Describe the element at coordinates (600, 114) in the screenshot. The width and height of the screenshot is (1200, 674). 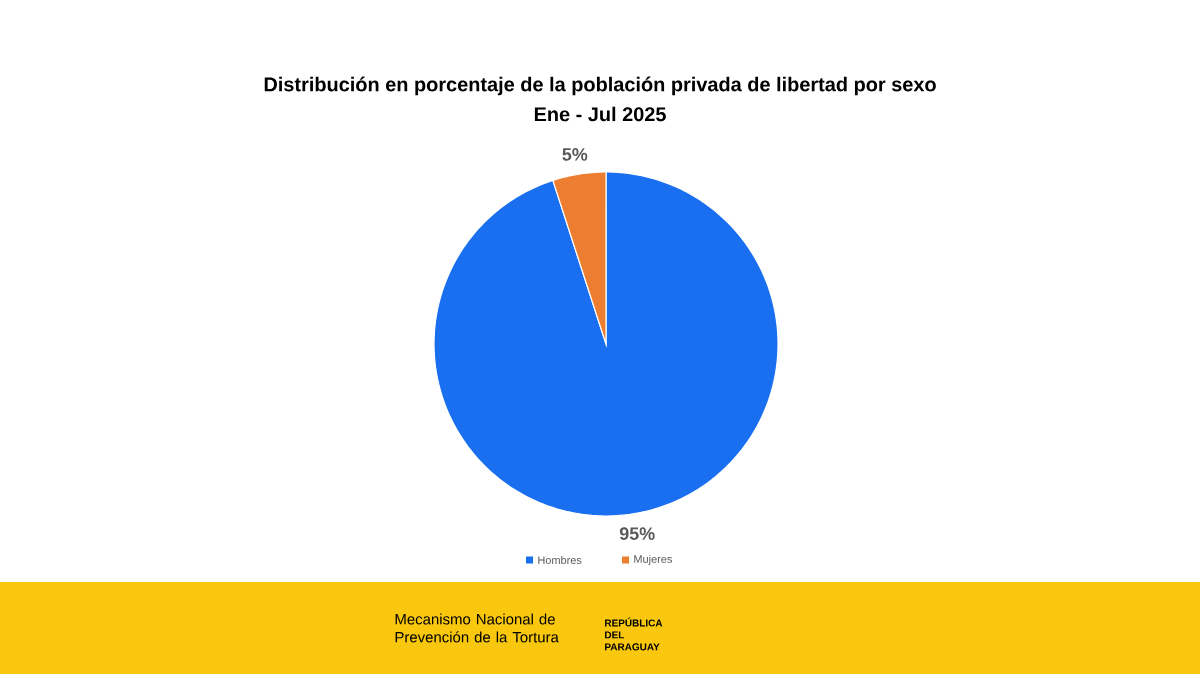
I see `chart-subtitle: Ene - Jul 2025` at that location.